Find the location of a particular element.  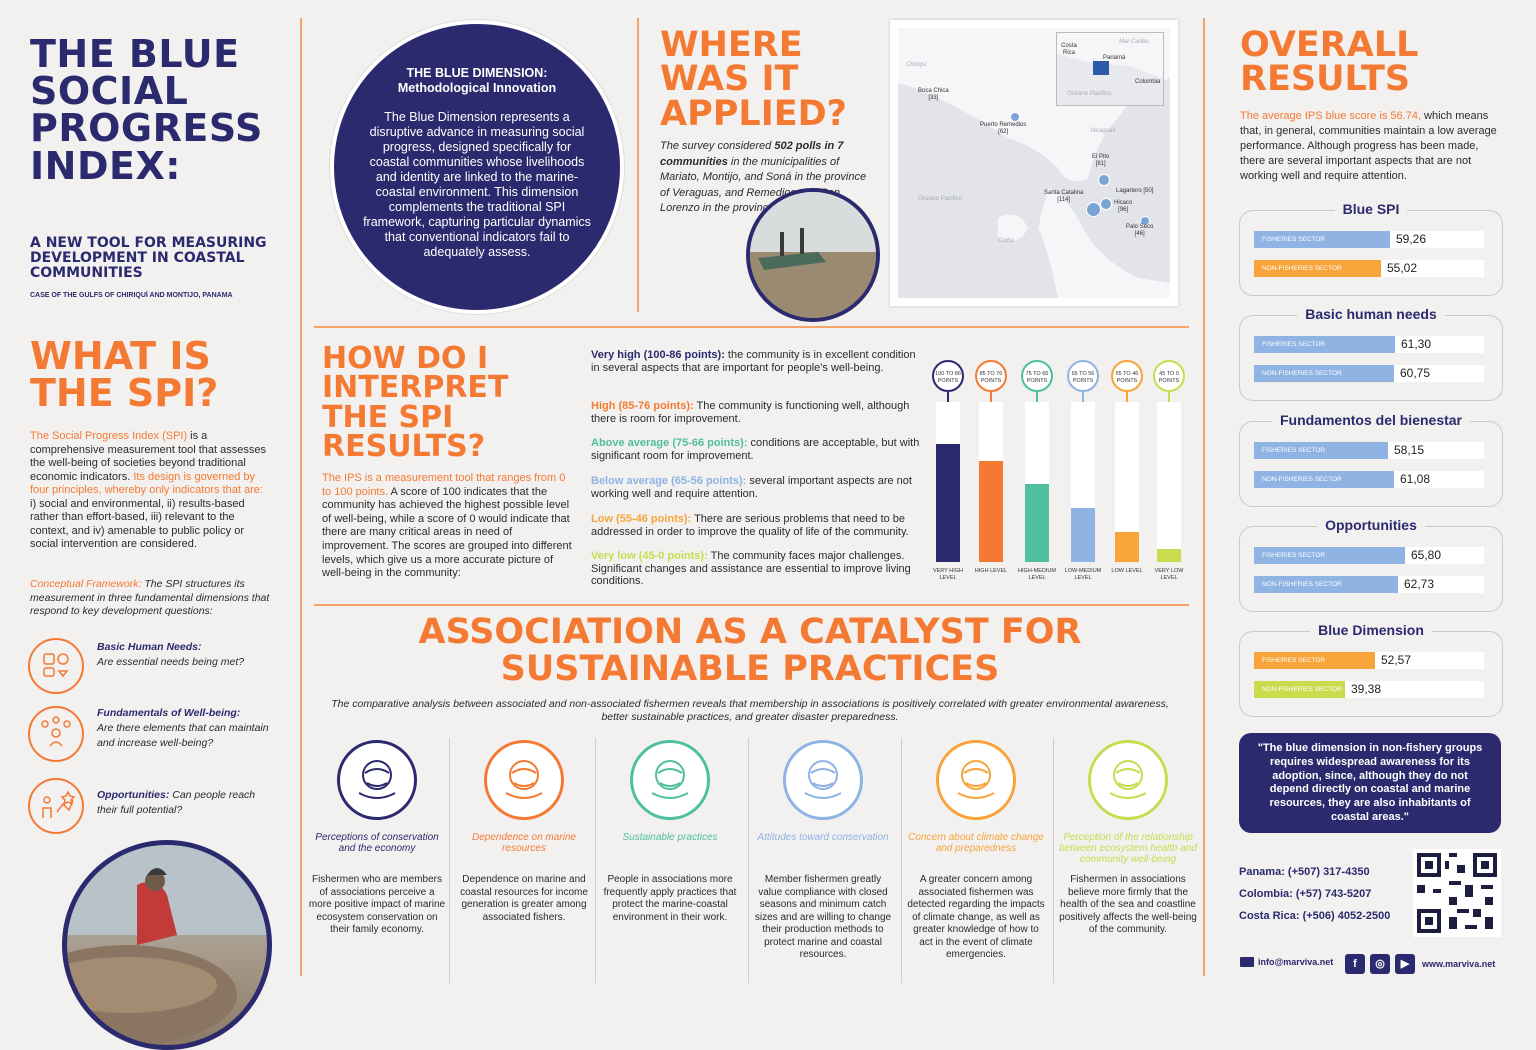

hand-earth-icon is located at coordinates (1128, 780).